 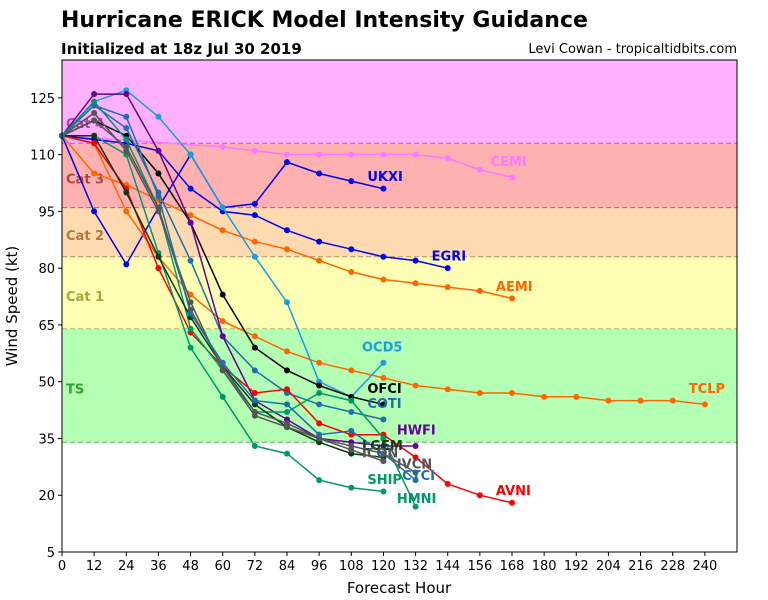 What do you see at coordinates (383, 566) in the screenshot?
I see `x-tick-label: 120` at bounding box center [383, 566].